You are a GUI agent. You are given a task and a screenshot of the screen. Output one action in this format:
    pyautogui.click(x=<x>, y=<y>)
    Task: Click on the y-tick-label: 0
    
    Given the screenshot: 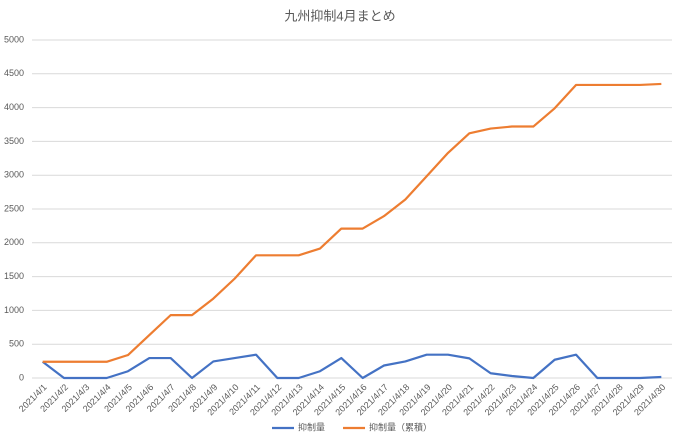 What is the action you would take?
    pyautogui.click(x=21, y=377)
    